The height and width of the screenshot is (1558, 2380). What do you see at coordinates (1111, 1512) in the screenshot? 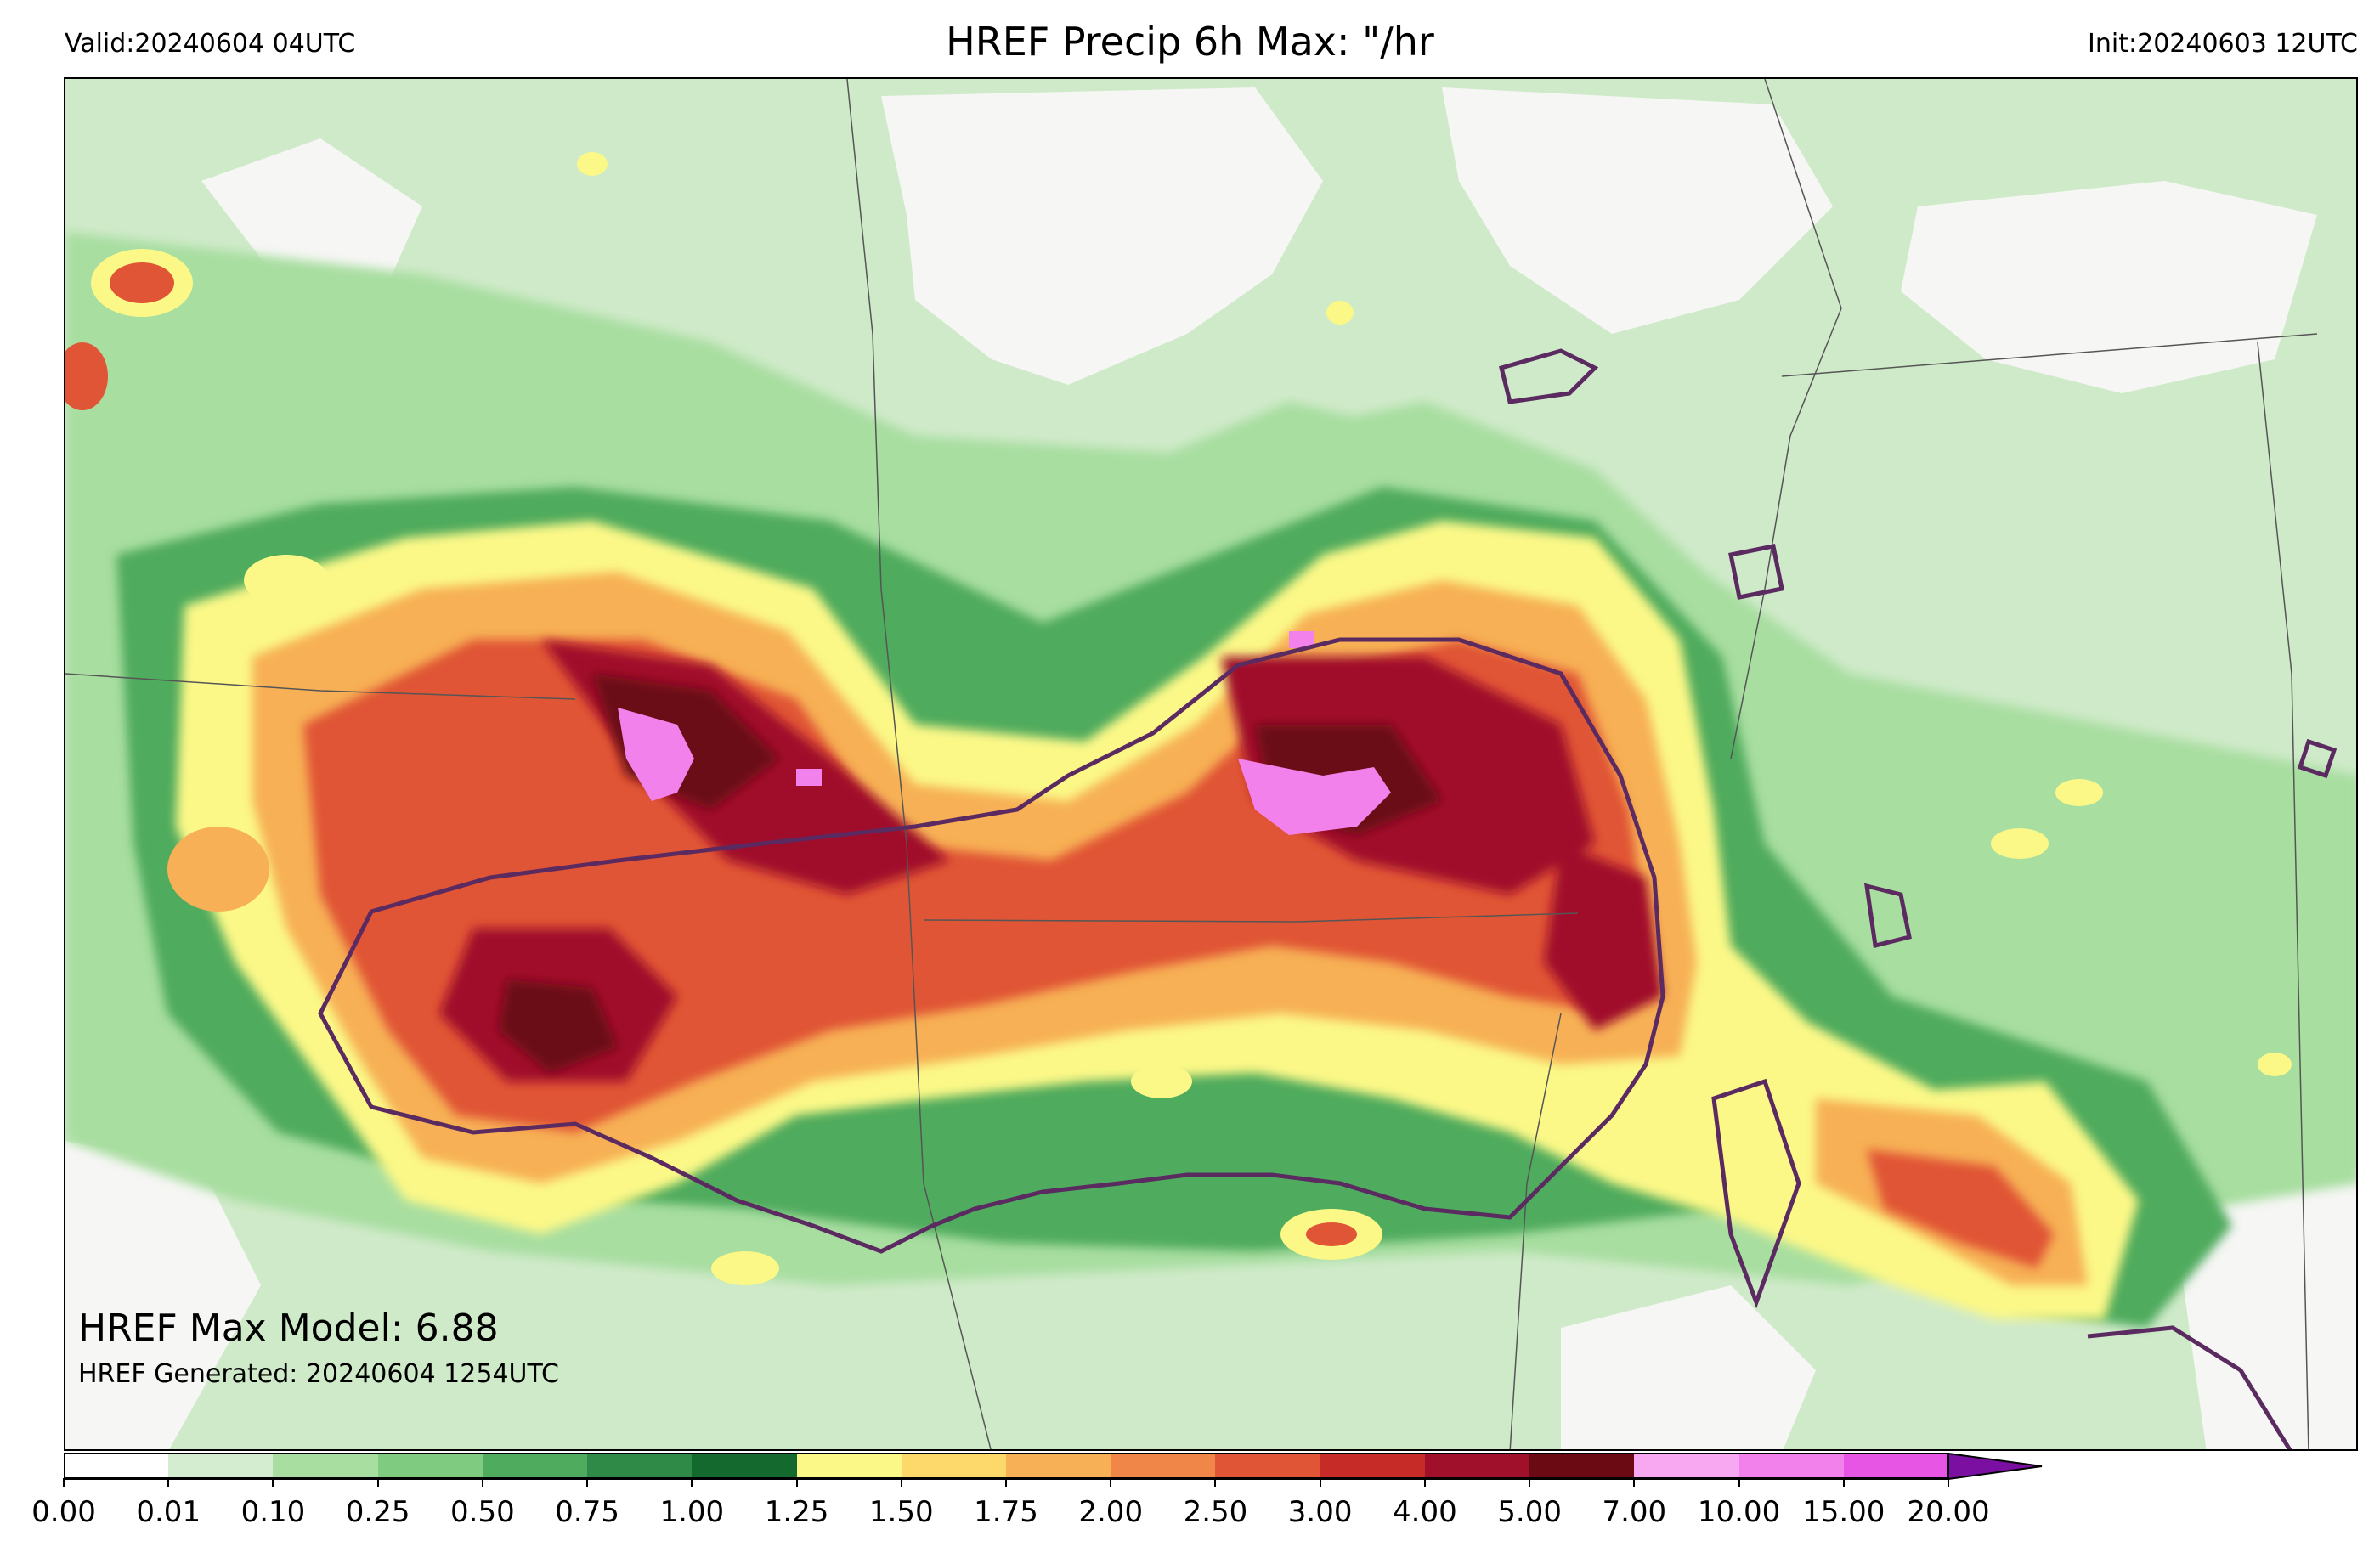
I see `colorbar-tick-label: 2.00` at bounding box center [1111, 1512].